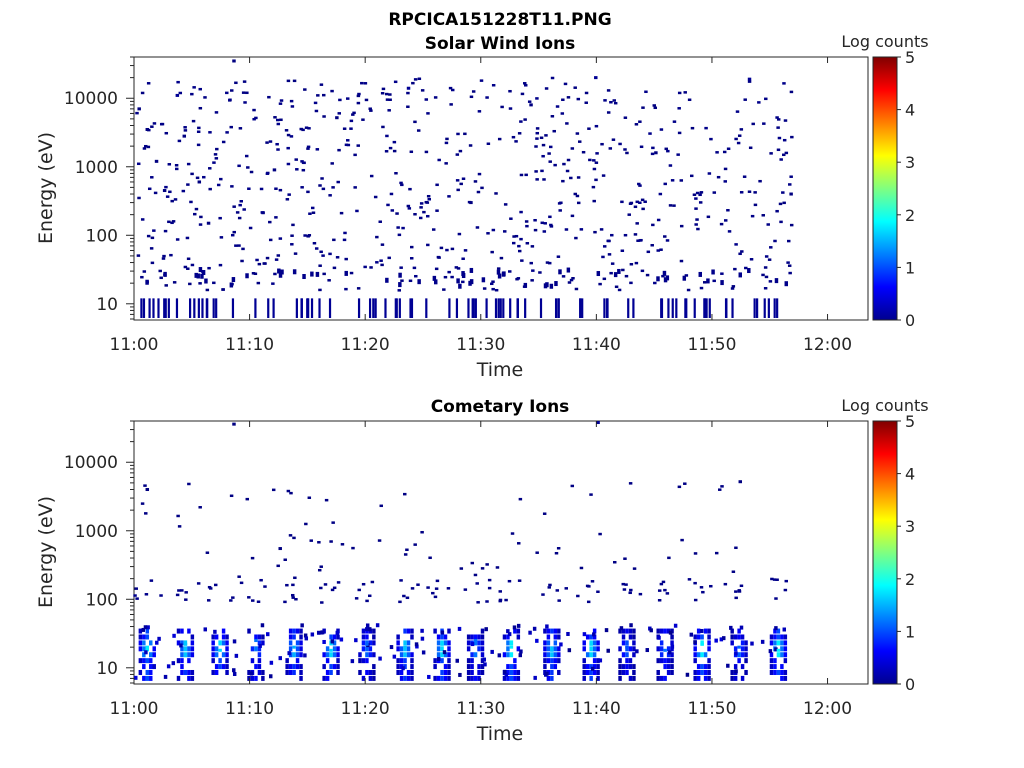 The width and height of the screenshot is (1024, 768). I want to click on x-tick-label: 11:40, so click(596, 345).